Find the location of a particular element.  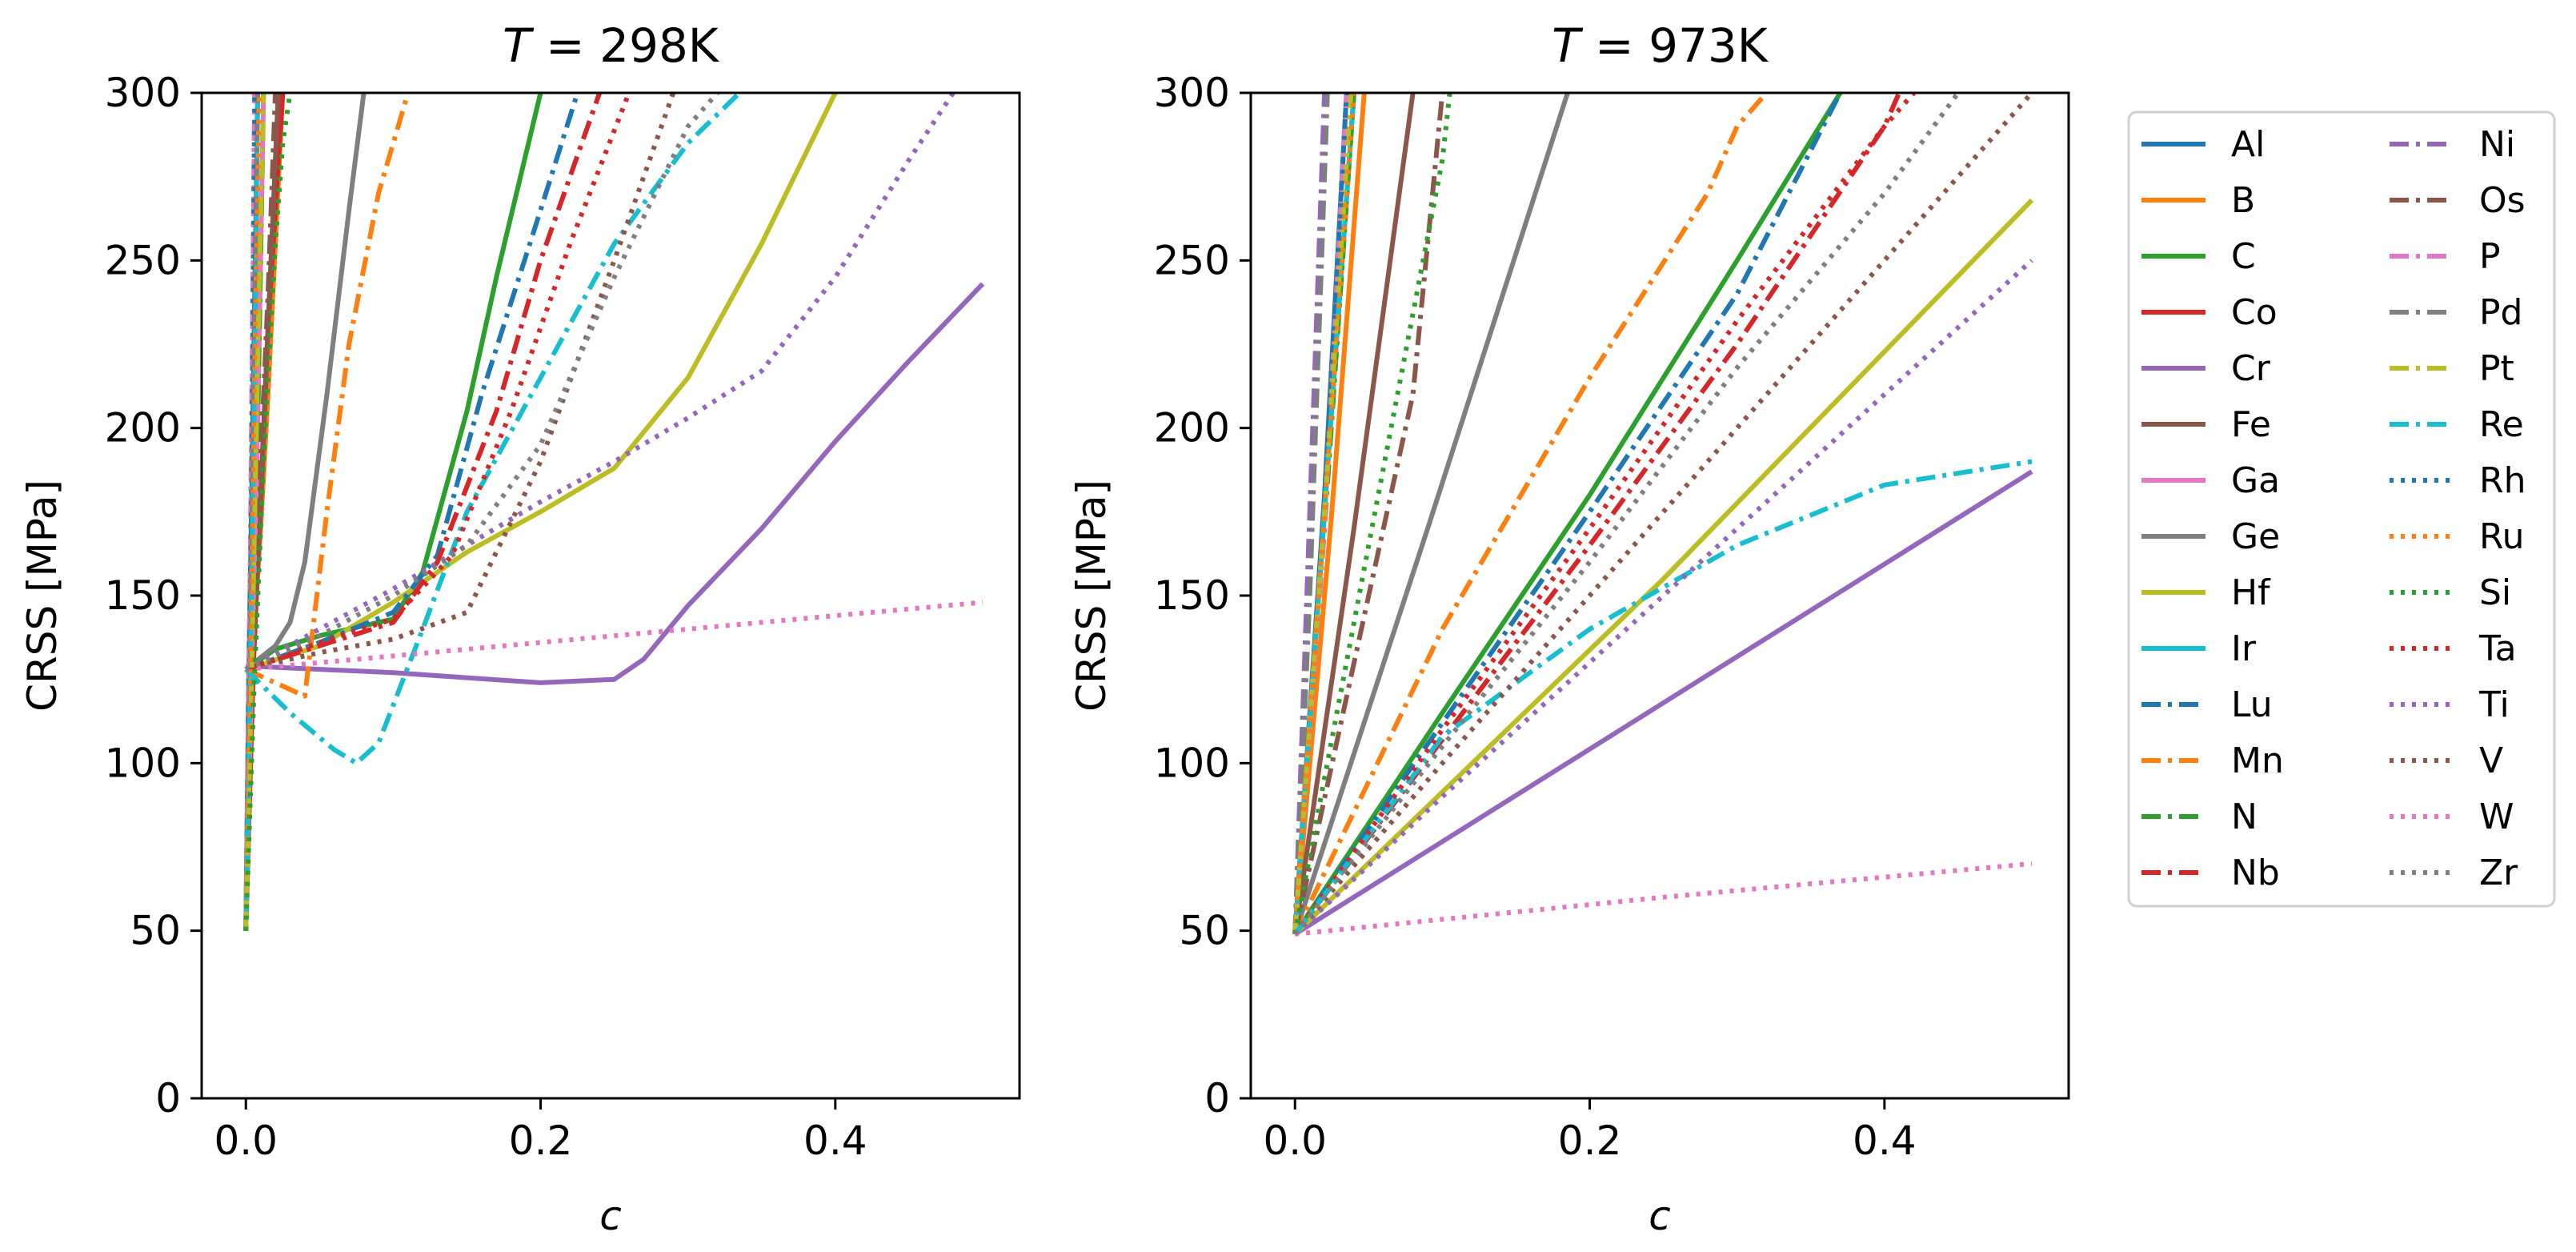

panel-right-series-si is located at coordinates (1372, 514).